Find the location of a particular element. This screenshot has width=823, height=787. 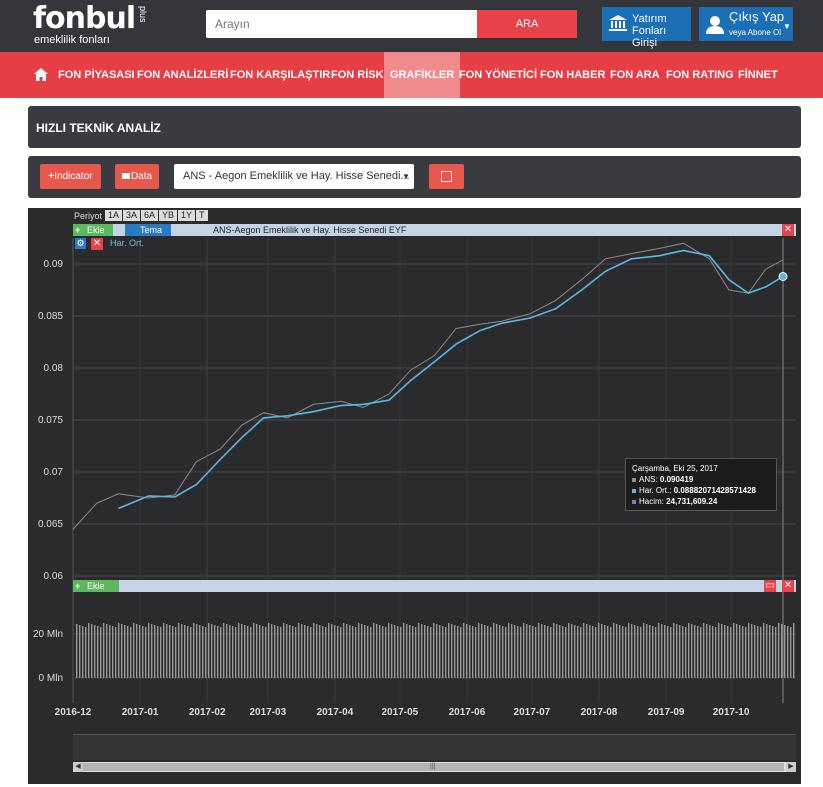

gear-icon: ⚙ is located at coordinates (80, 243).